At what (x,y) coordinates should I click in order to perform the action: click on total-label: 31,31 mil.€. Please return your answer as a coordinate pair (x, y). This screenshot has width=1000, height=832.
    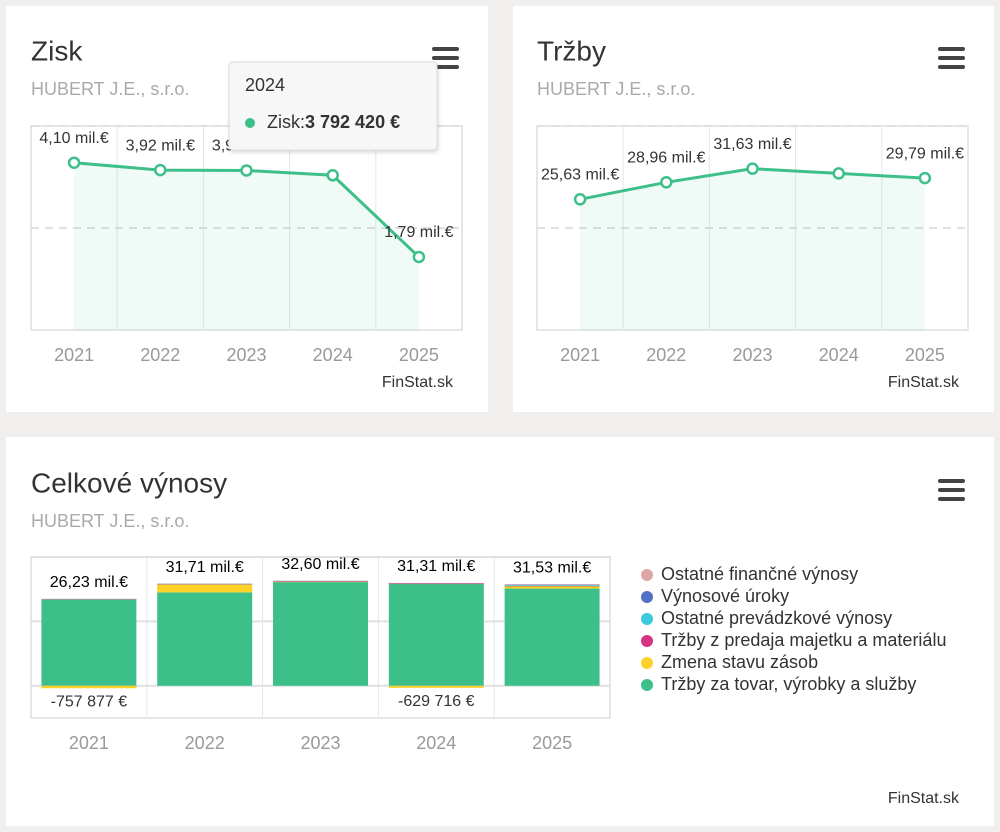
    Looking at the image, I should click on (436, 566).